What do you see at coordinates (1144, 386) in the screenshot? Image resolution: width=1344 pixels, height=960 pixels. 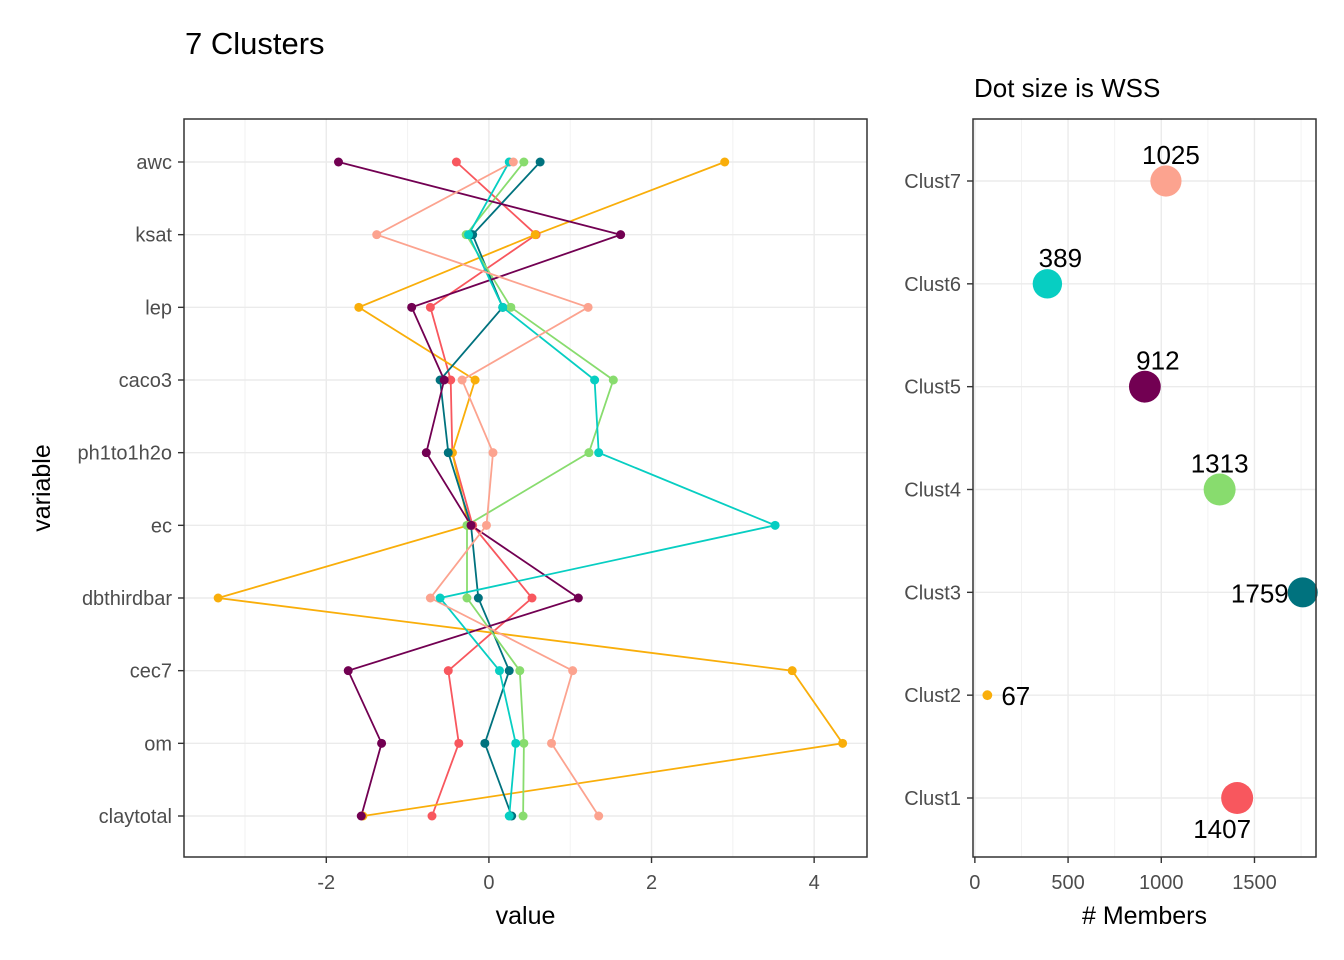 I see `bubble-clust5` at bounding box center [1144, 386].